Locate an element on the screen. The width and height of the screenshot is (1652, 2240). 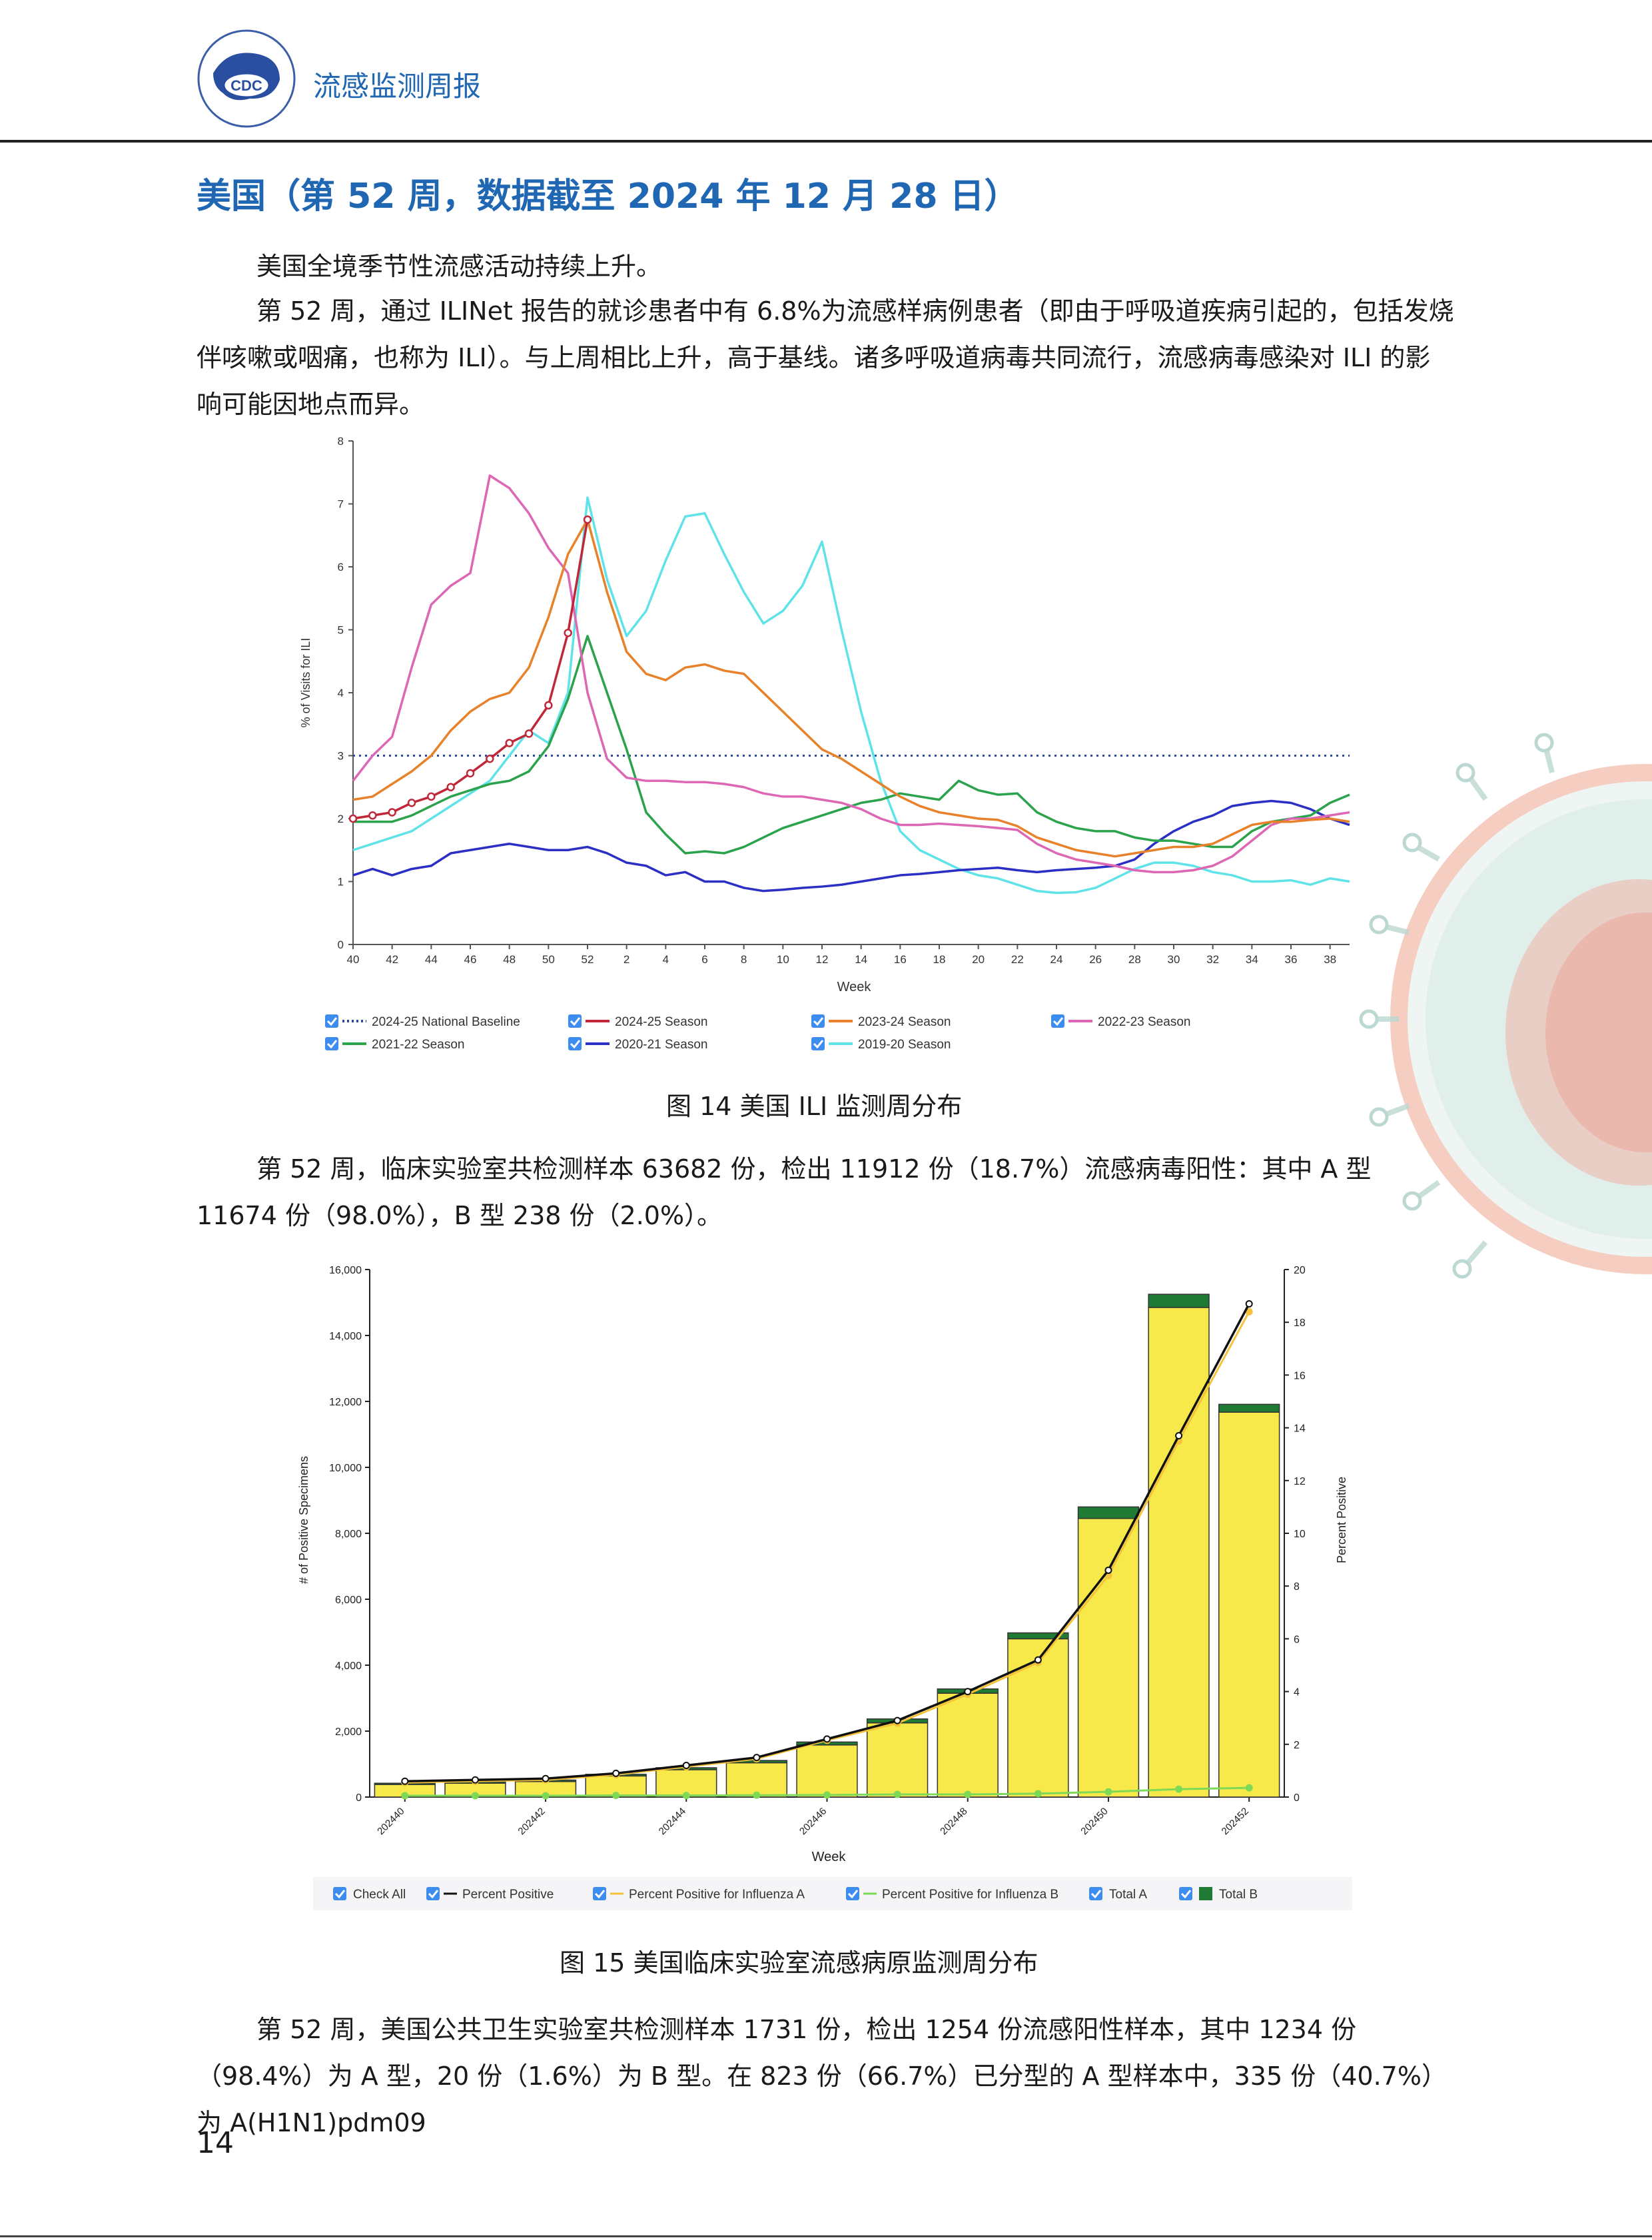
legend-2023-24: 2023-24 Season is located at coordinates (904, 1022).